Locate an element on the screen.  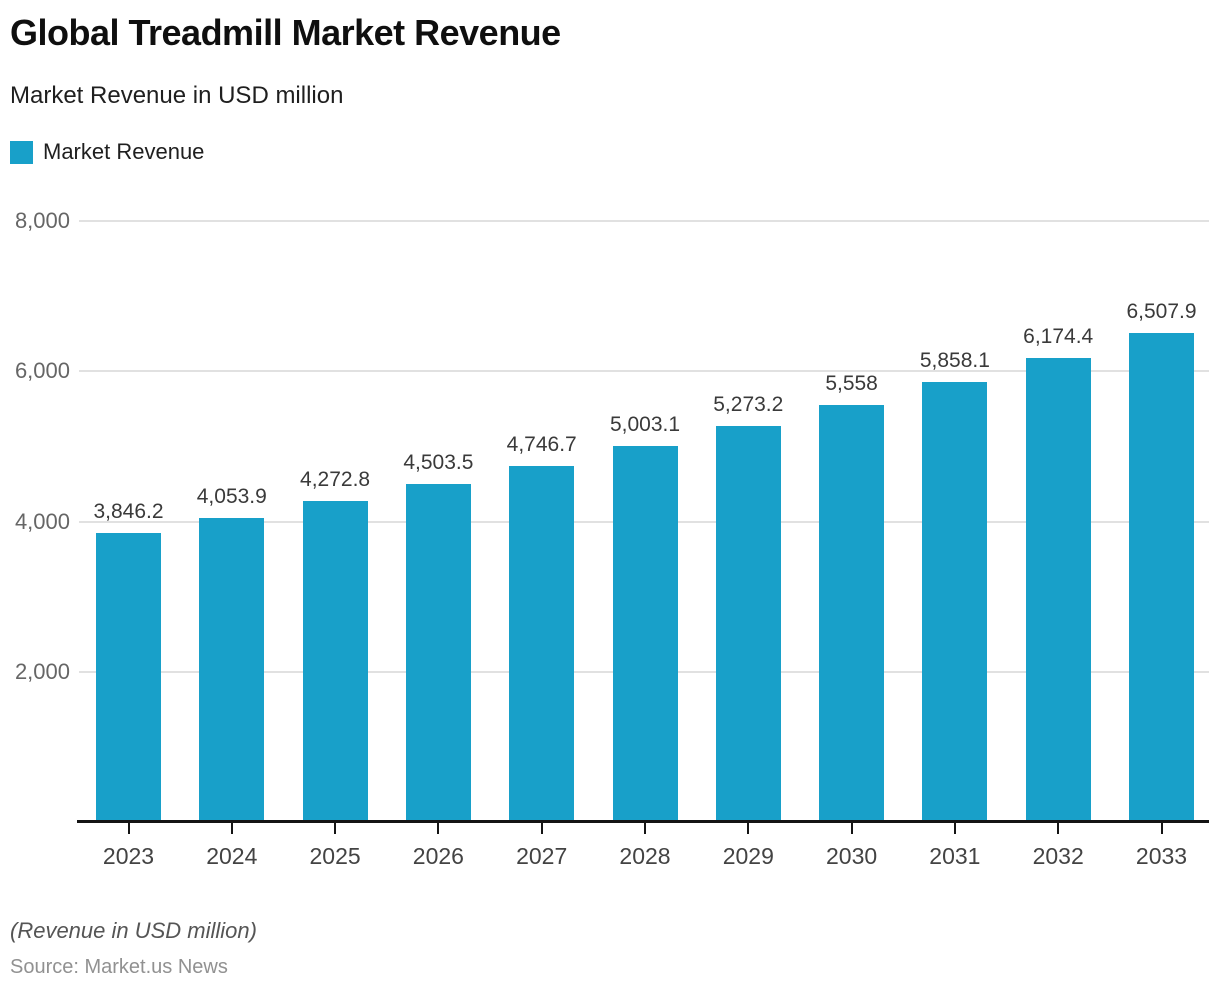
y-axis-label: 8,000 is located at coordinates (42, 221).